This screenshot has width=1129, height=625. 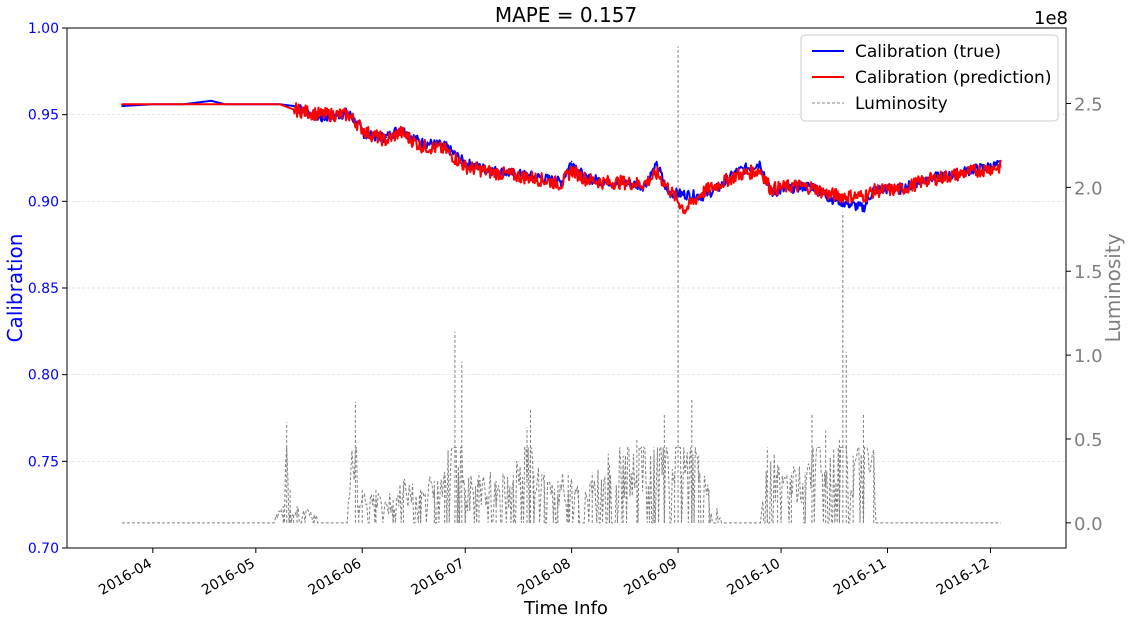 I want to click on legend-prediction-label: Calibration (prediction), so click(x=953, y=78).